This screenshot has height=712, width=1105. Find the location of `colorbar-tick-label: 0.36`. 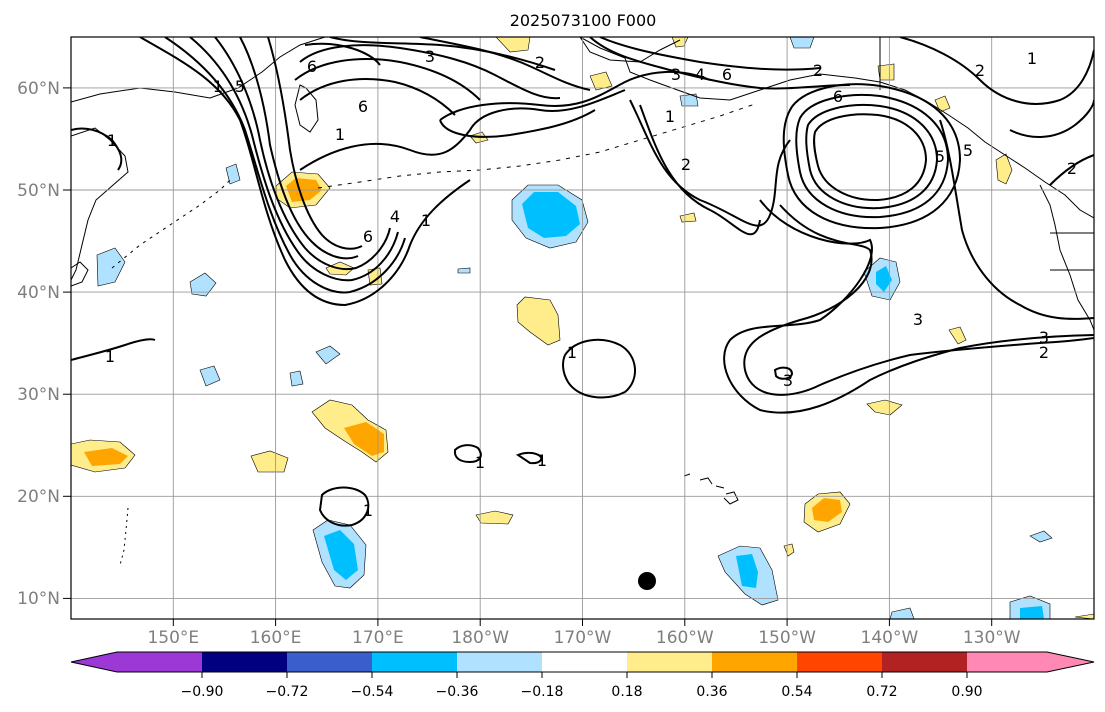

colorbar-tick-label: 0.36 is located at coordinates (711, 692).